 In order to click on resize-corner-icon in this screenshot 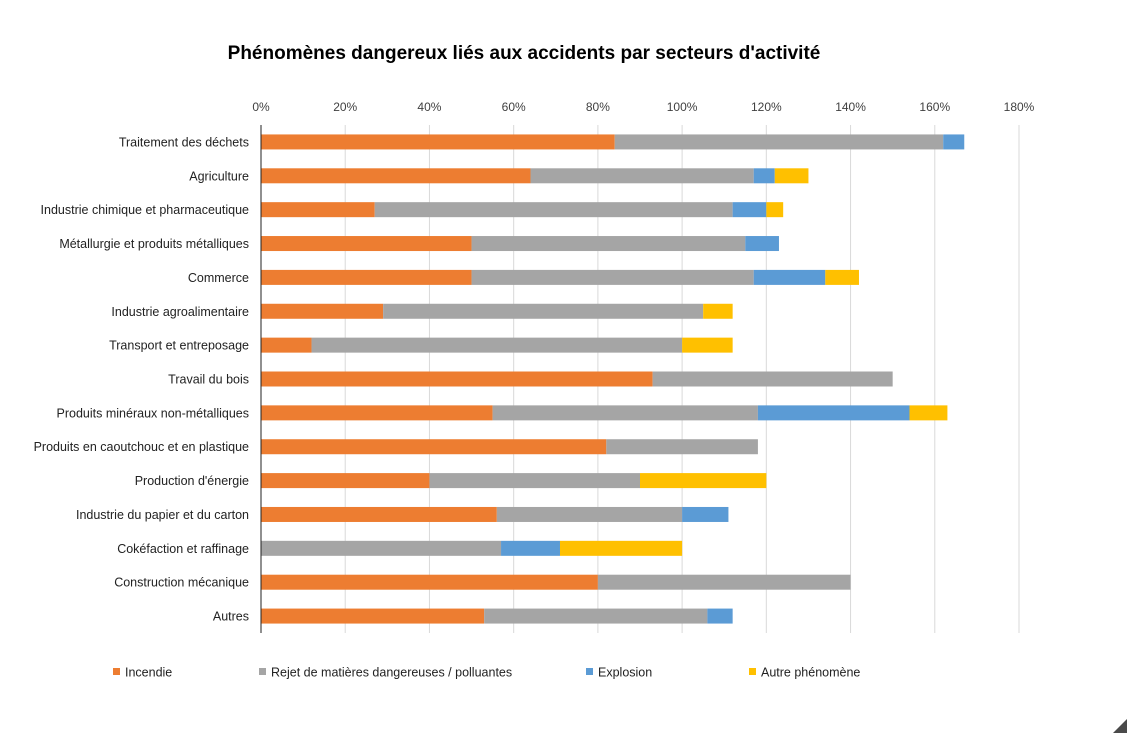, I will do `click(1120, 726)`.